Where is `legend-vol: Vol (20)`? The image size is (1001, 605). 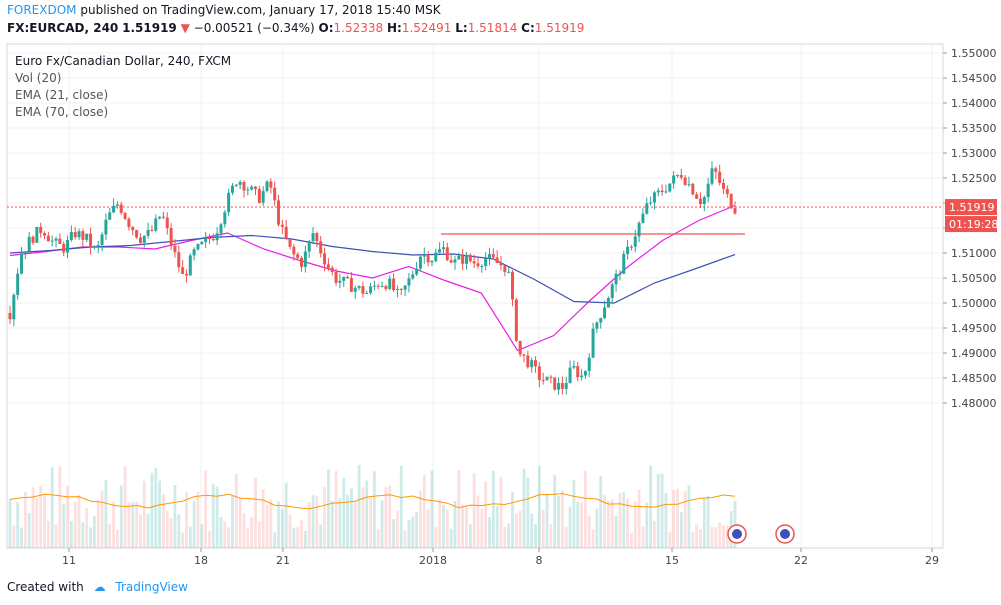 legend-vol: Vol (20) is located at coordinates (38, 78).